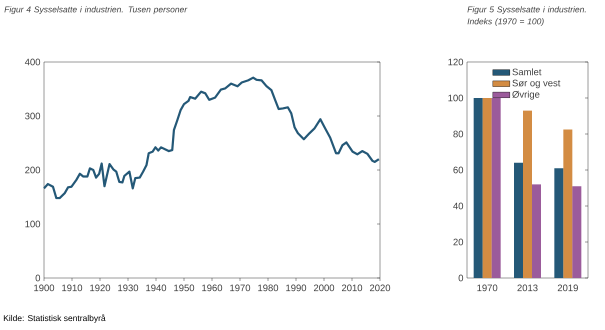  Describe the element at coordinates (527, 72) in the screenshot. I see `legend-label: Samlet` at that location.